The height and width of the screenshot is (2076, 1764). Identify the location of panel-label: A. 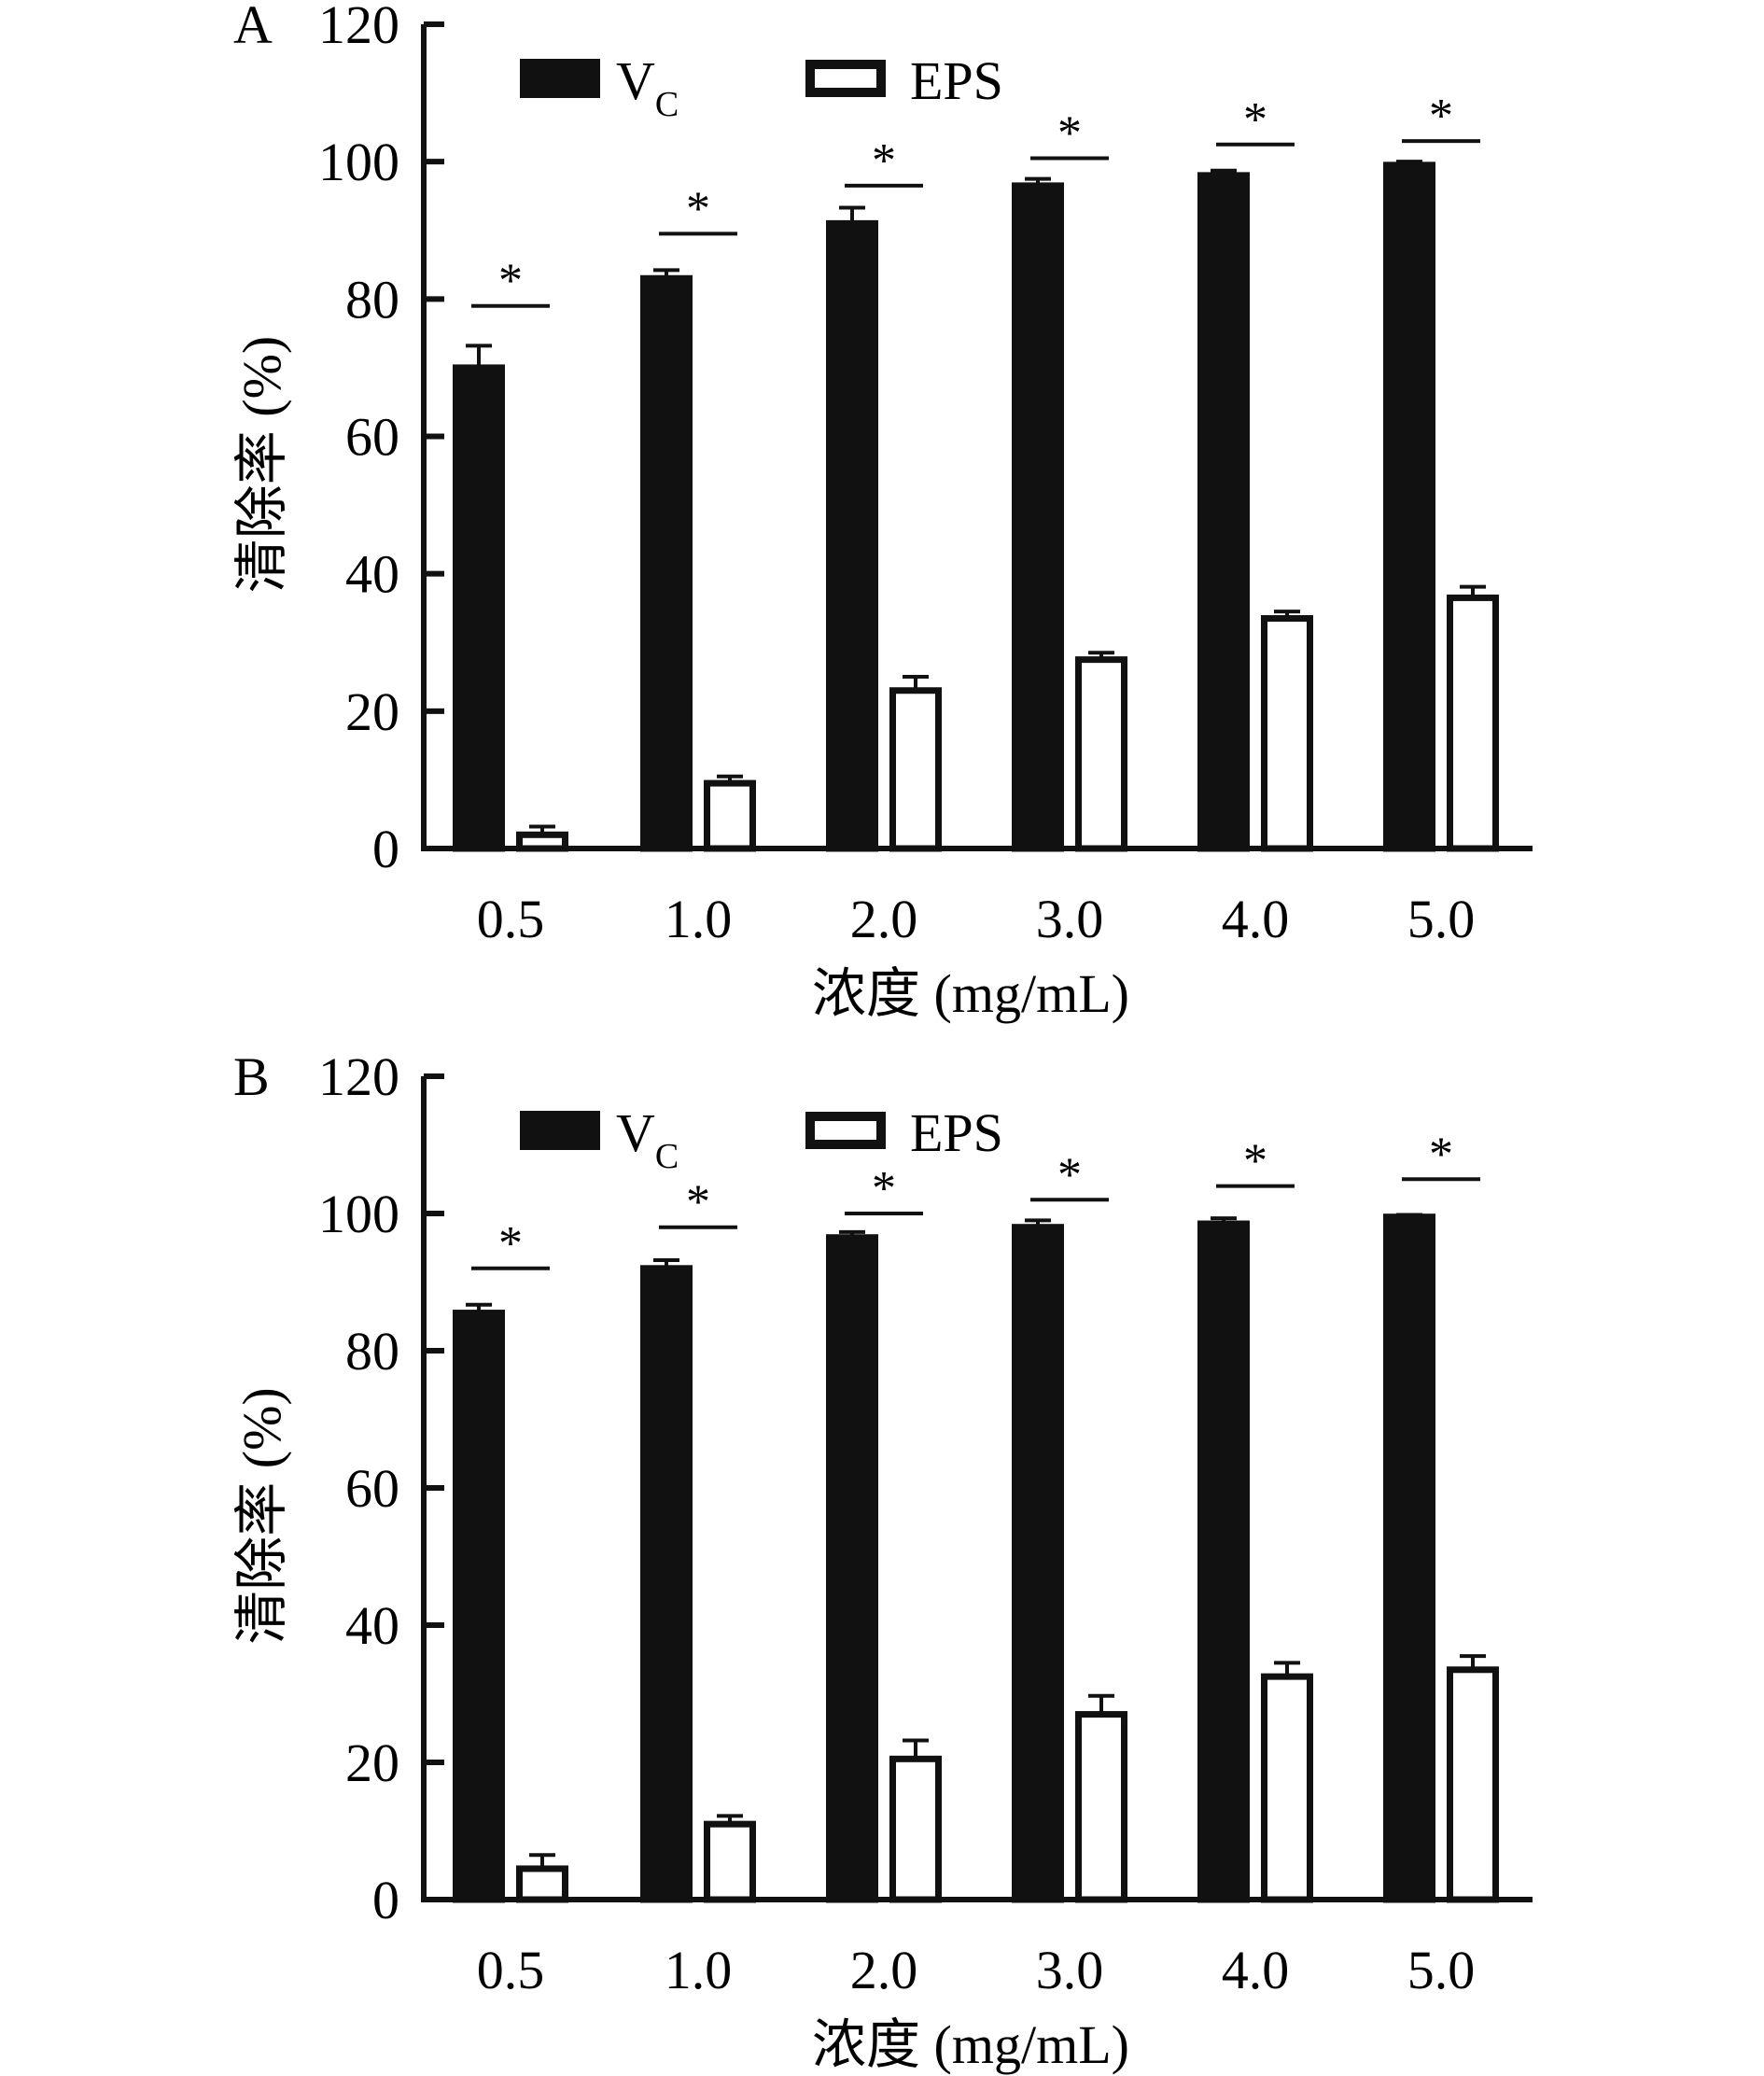
(253, 27).